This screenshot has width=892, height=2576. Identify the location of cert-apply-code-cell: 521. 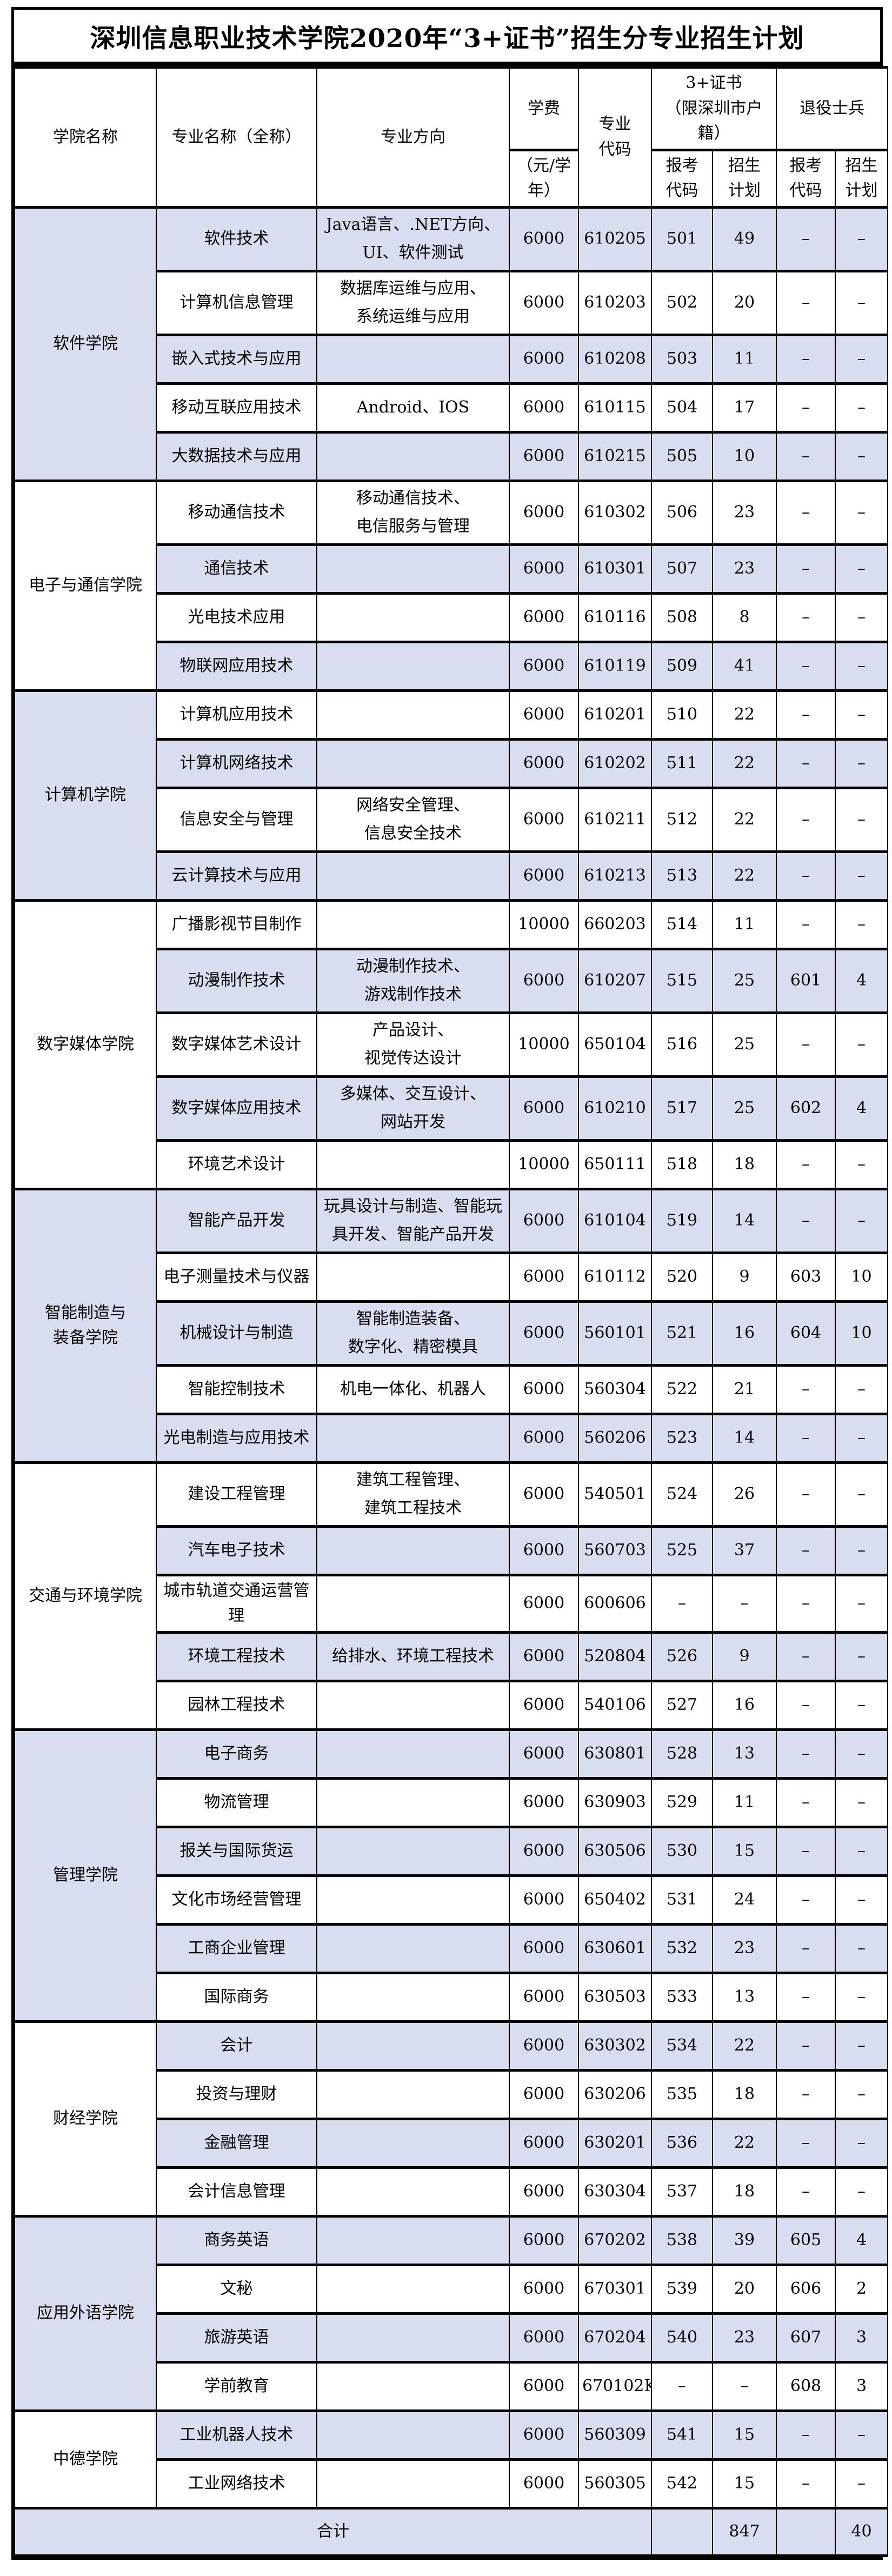
(682, 1333).